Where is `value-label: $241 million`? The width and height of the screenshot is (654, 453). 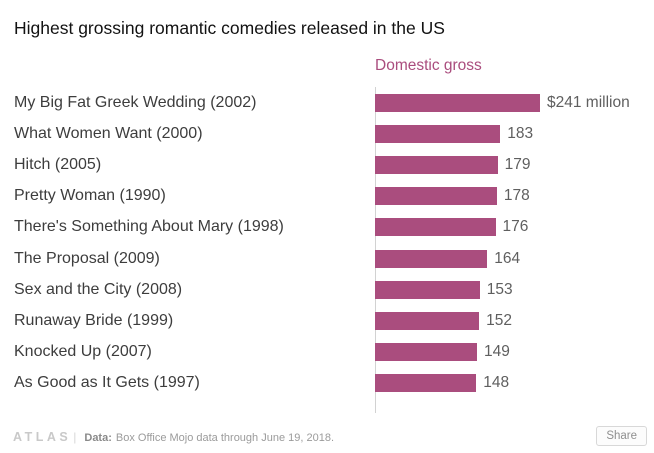 value-label: $241 million is located at coordinates (588, 102).